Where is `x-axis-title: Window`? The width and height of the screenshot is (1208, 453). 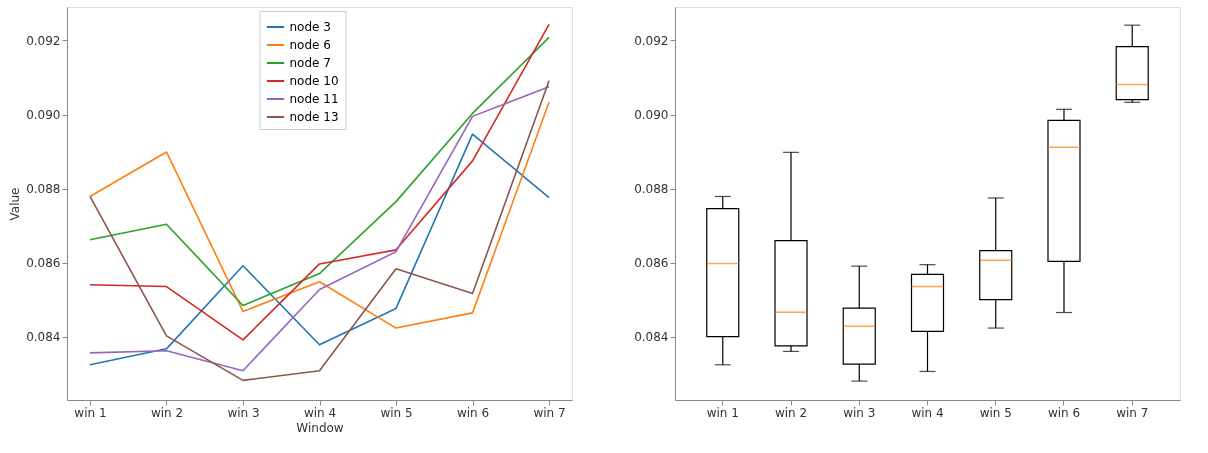 x-axis-title: Window is located at coordinates (320, 427).